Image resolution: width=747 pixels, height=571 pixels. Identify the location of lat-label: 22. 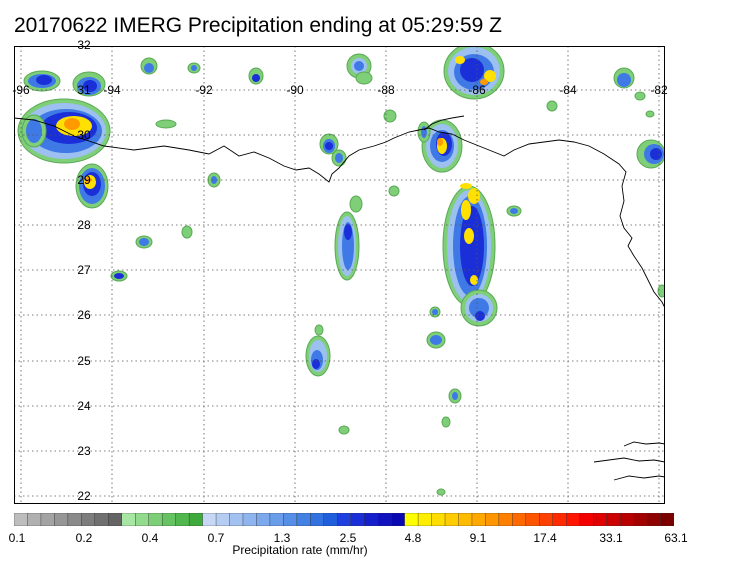
(84, 496).